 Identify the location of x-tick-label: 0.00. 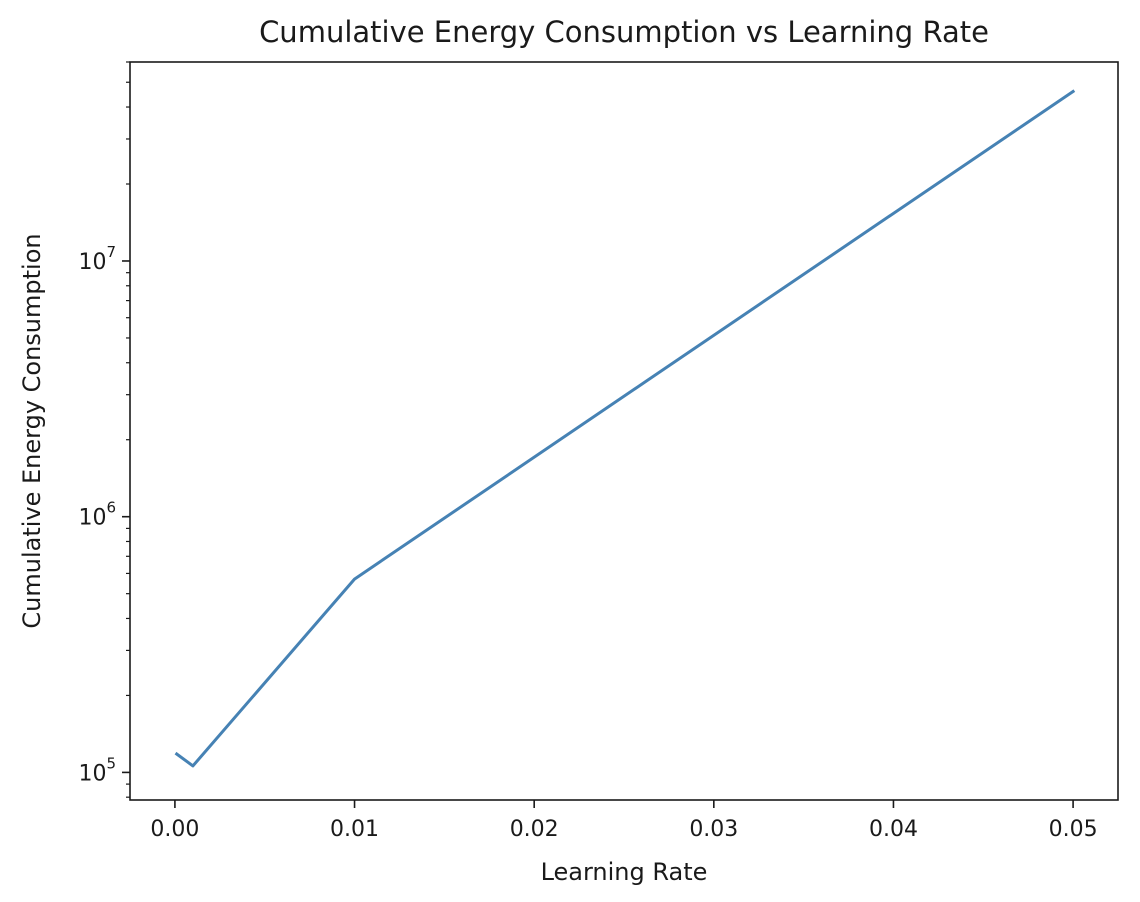
(174, 829).